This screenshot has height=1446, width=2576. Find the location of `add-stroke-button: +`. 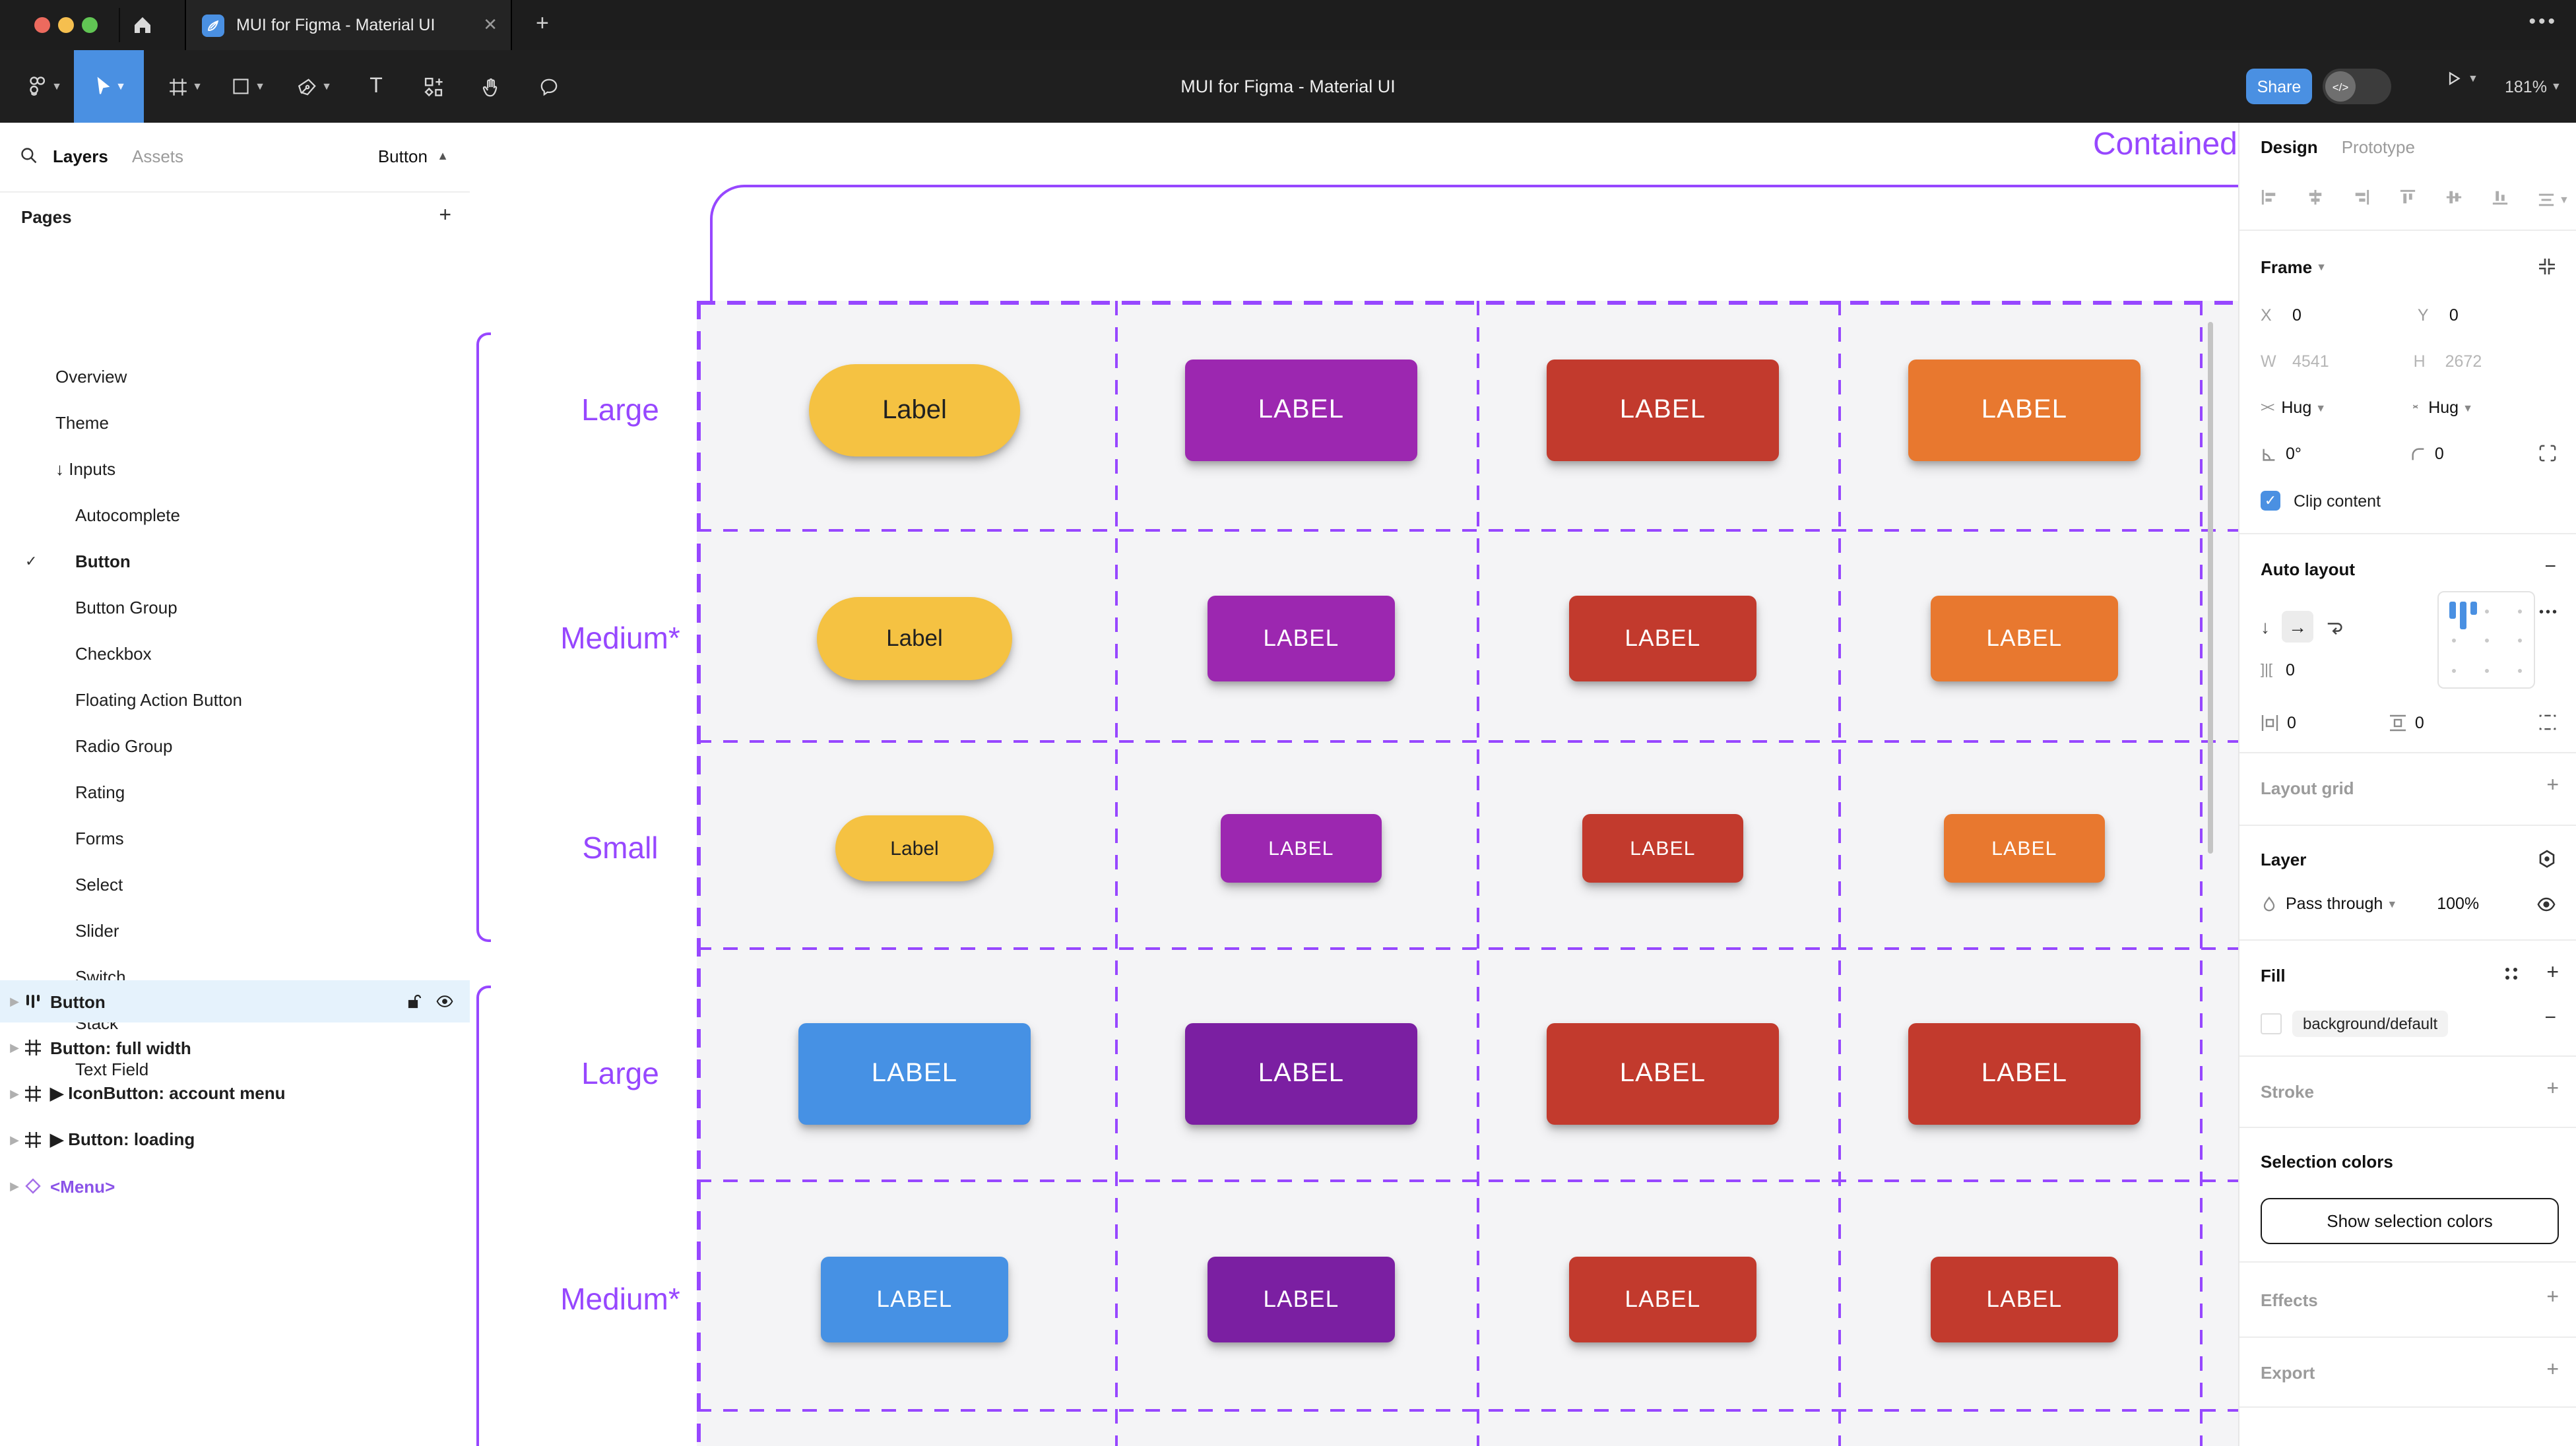

add-stroke-button: + is located at coordinates (2552, 1089).